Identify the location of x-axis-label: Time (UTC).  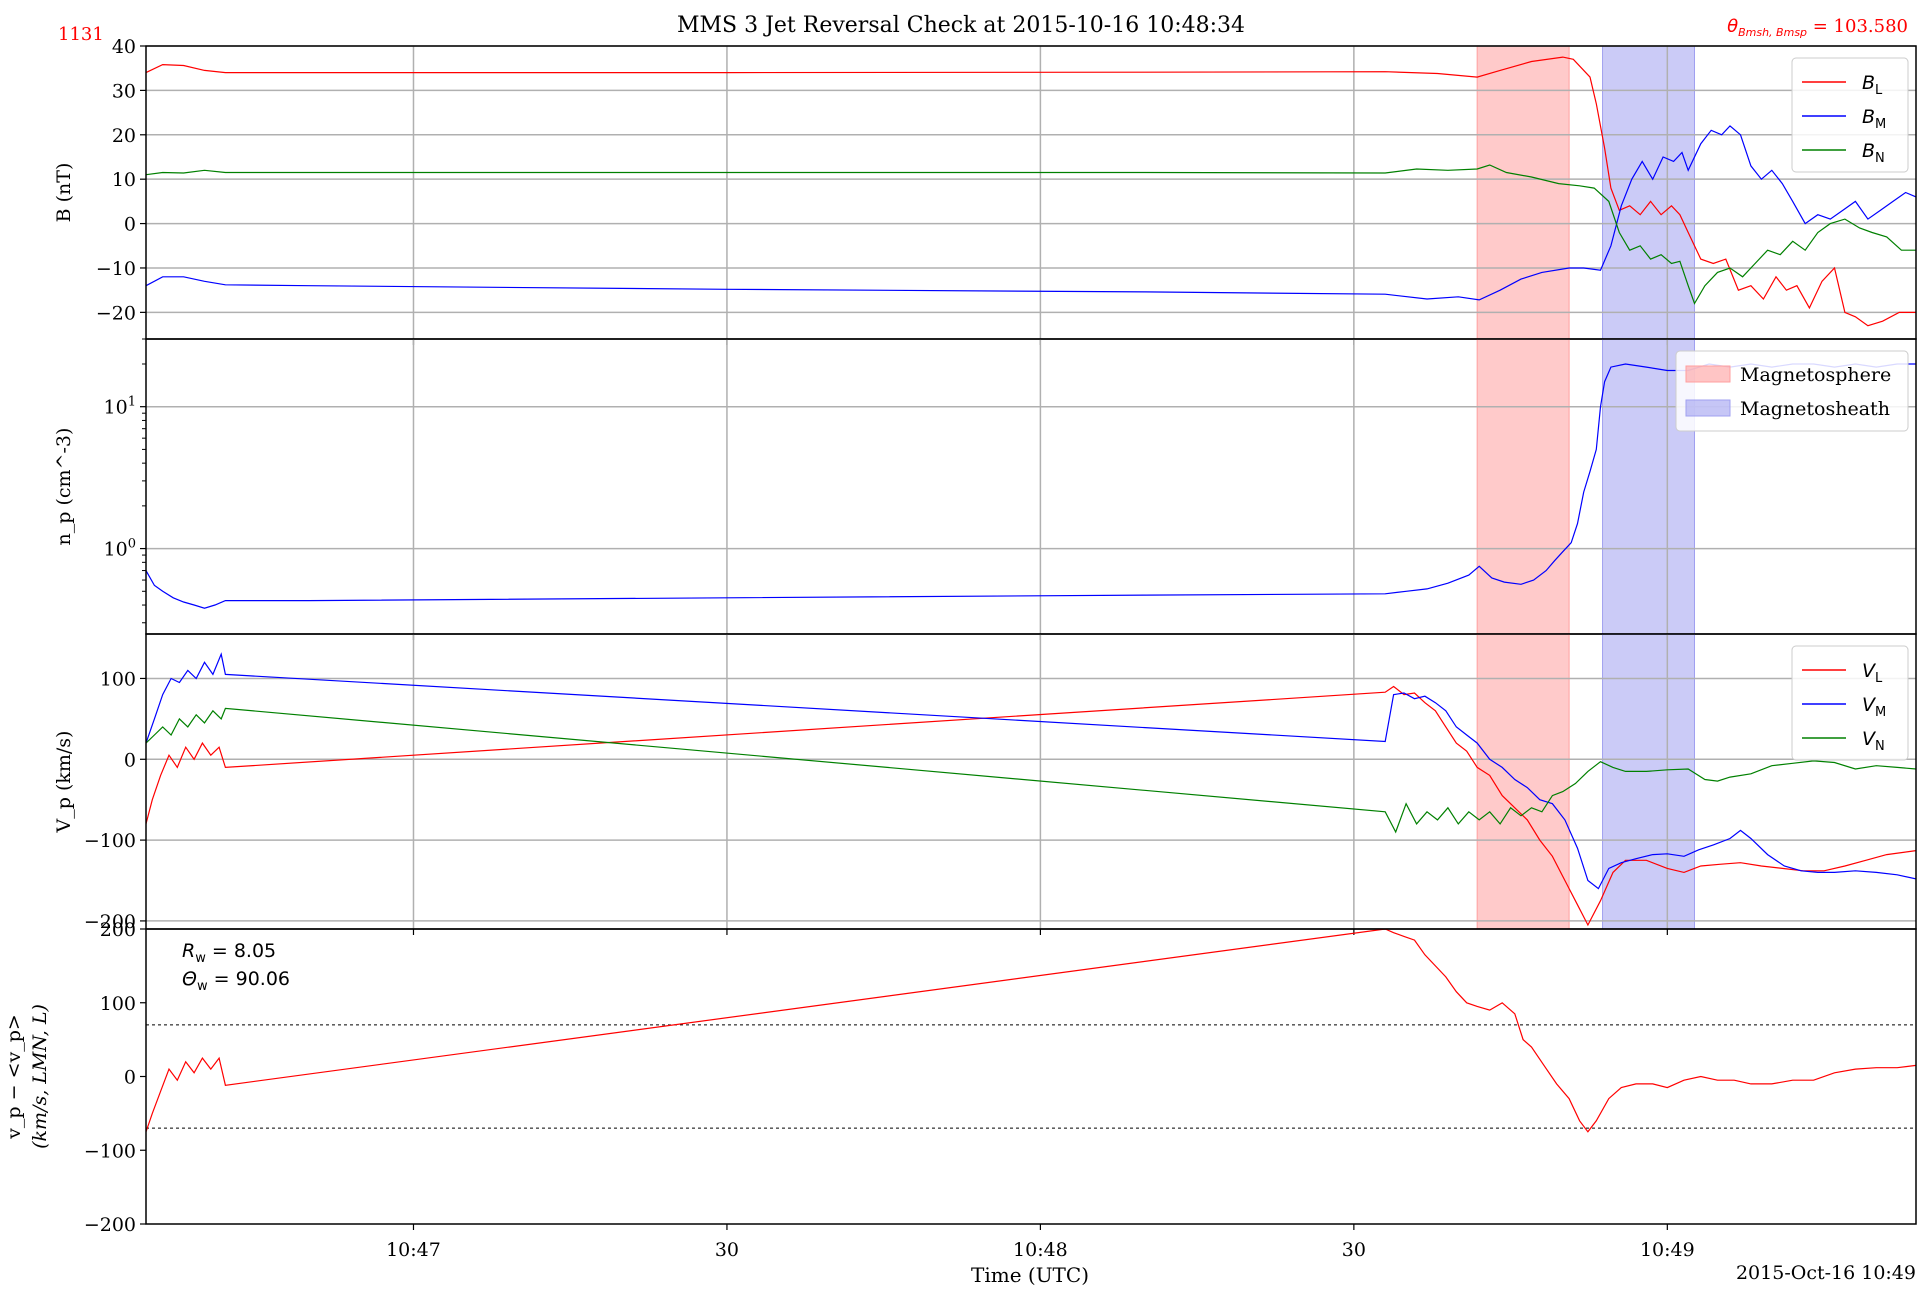
(1030, 1275).